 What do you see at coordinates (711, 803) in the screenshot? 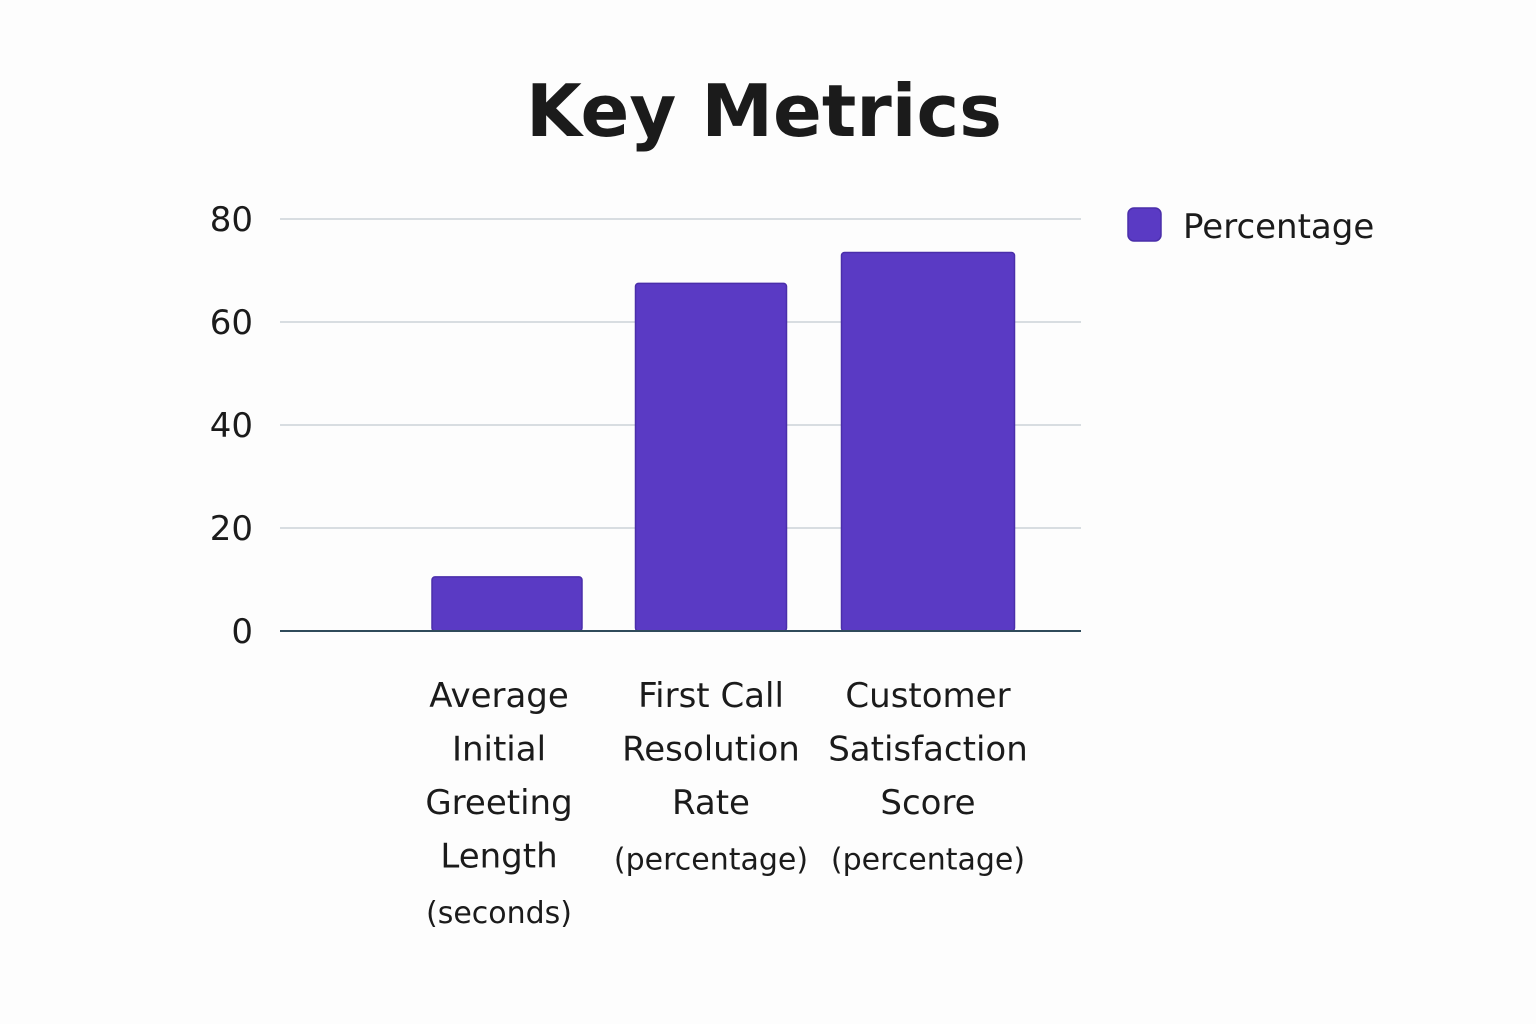
I see `x-tick-label-line: Rate` at bounding box center [711, 803].